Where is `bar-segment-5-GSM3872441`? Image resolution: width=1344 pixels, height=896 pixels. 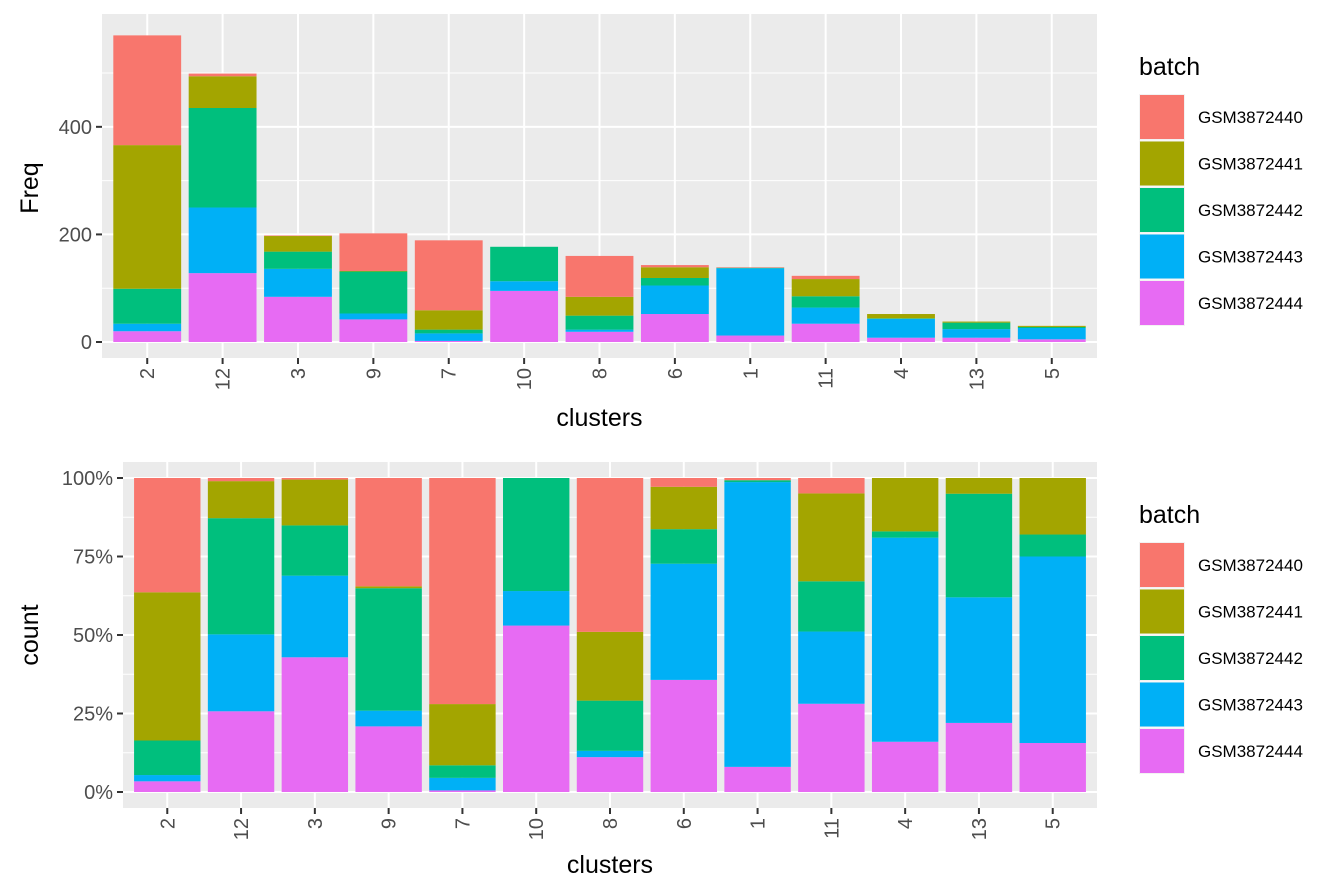
bar-segment-5-GSM3872441 is located at coordinates (1051, 326).